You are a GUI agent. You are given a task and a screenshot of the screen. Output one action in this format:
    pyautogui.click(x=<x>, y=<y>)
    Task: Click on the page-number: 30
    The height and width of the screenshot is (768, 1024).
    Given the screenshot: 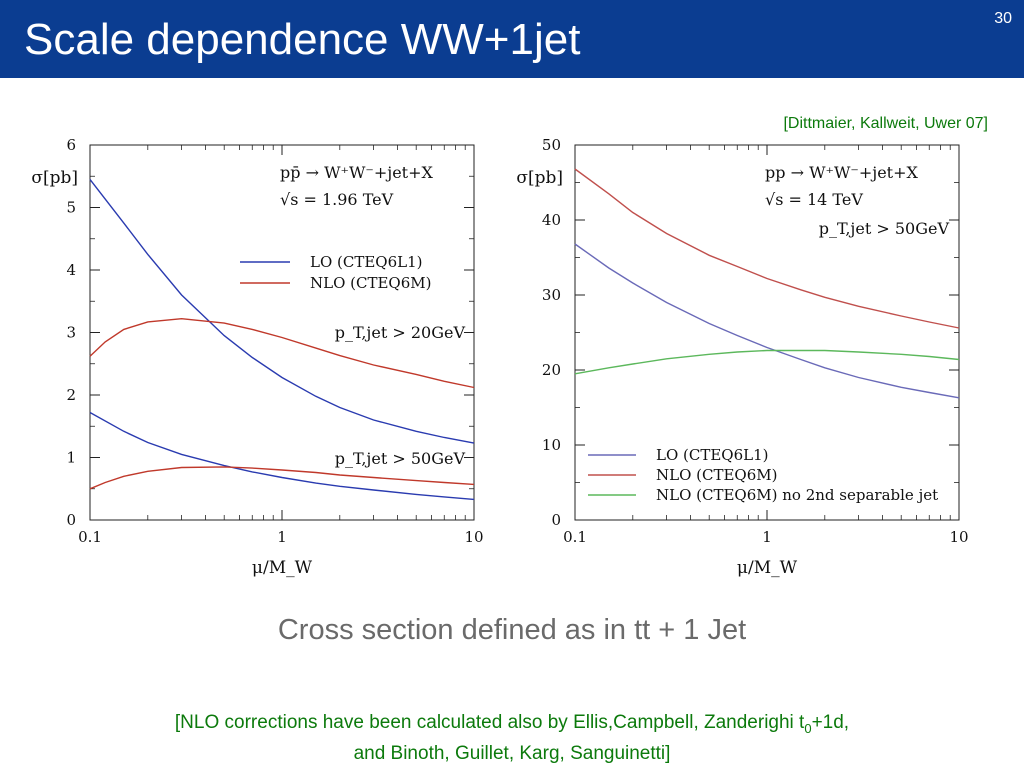 What is the action you would take?
    pyautogui.click(x=1003, y=18)
    